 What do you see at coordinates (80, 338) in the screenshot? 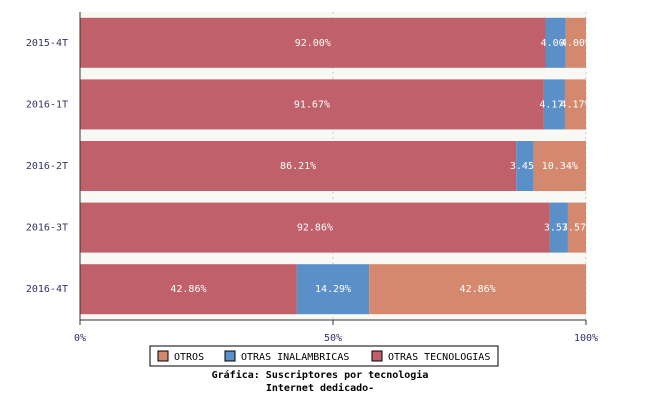
I see `x-tick-label: 0%` at bounding box center [80, 338].